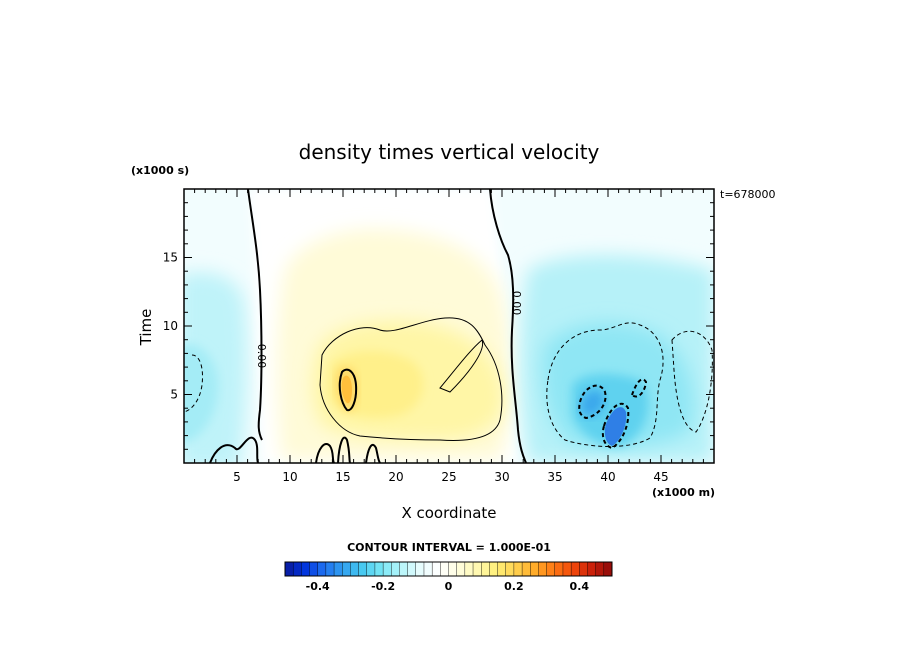  What do you see at coordinates (449, 152) in the screenshot?
I see `chart-title: density times vertical velocity` at bounding box center [449, 152].